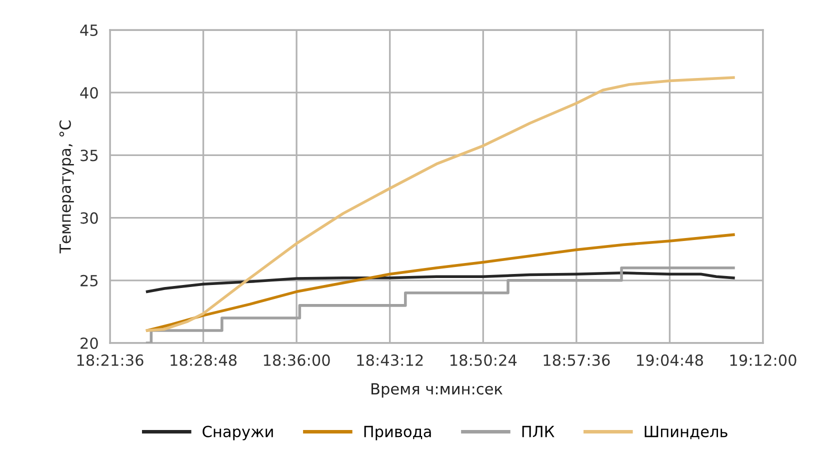  What do you see at coordinates (483, 360) in the screenshot?
I see `x-tick-label: 18:50:24` at bounding box center [483, 360].